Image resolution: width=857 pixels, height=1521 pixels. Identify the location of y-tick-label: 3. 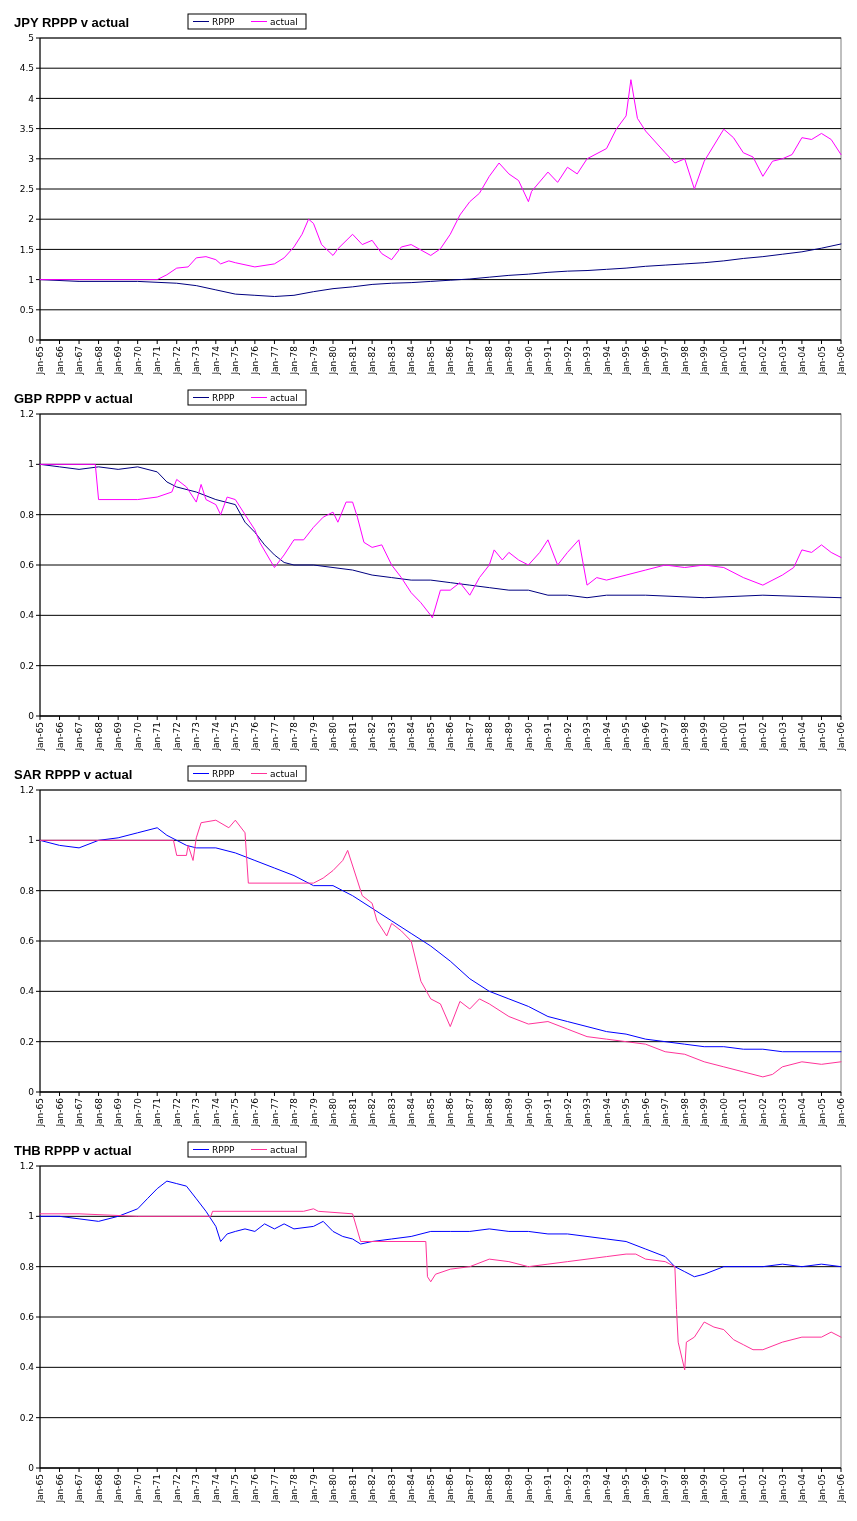
(31, 158).